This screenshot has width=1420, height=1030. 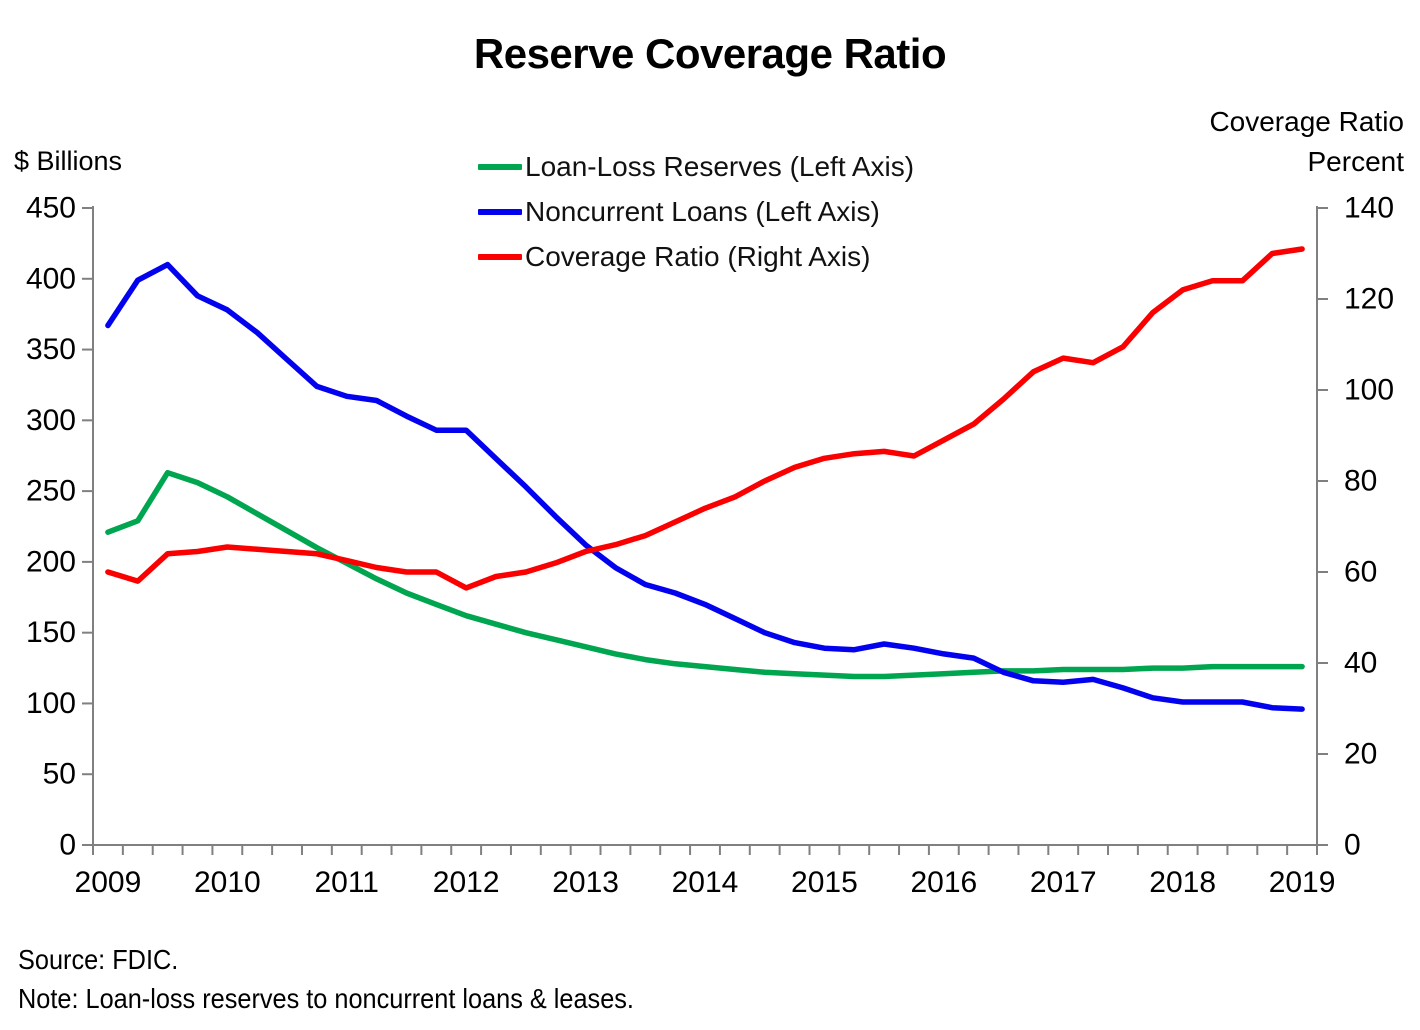 I want to click on right-axis-tick-label: 80, so click(x=1360, y=481).